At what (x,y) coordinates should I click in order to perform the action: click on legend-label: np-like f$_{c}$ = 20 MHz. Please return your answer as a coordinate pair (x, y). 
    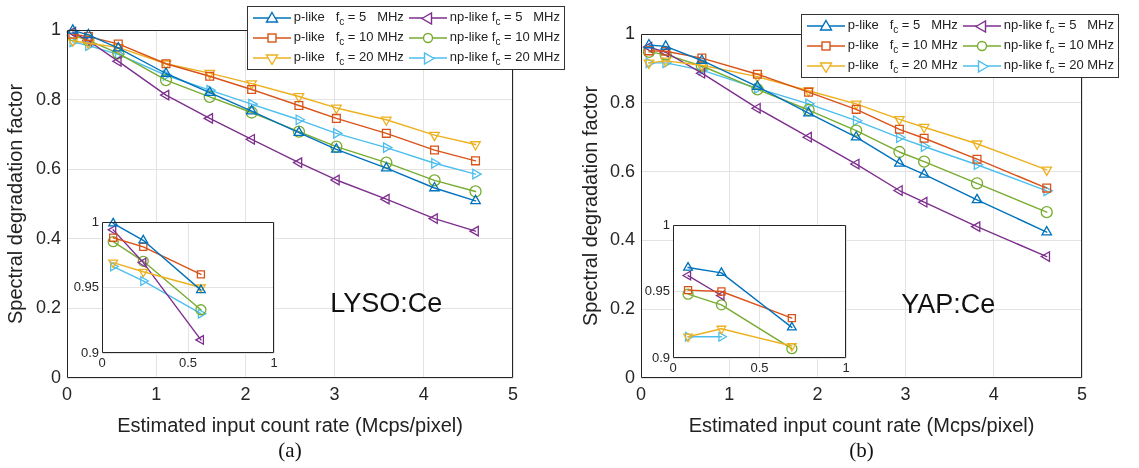
    Looking at the image, I should click on (1058, 66).